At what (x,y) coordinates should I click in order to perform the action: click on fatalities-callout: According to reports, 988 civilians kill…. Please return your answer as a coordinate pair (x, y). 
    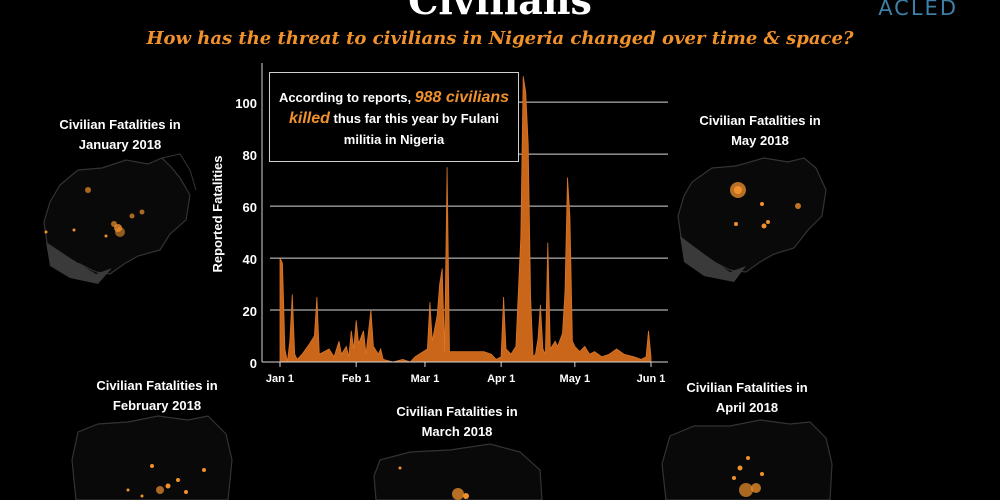
    Looking at the image, I should click on (394, 117).